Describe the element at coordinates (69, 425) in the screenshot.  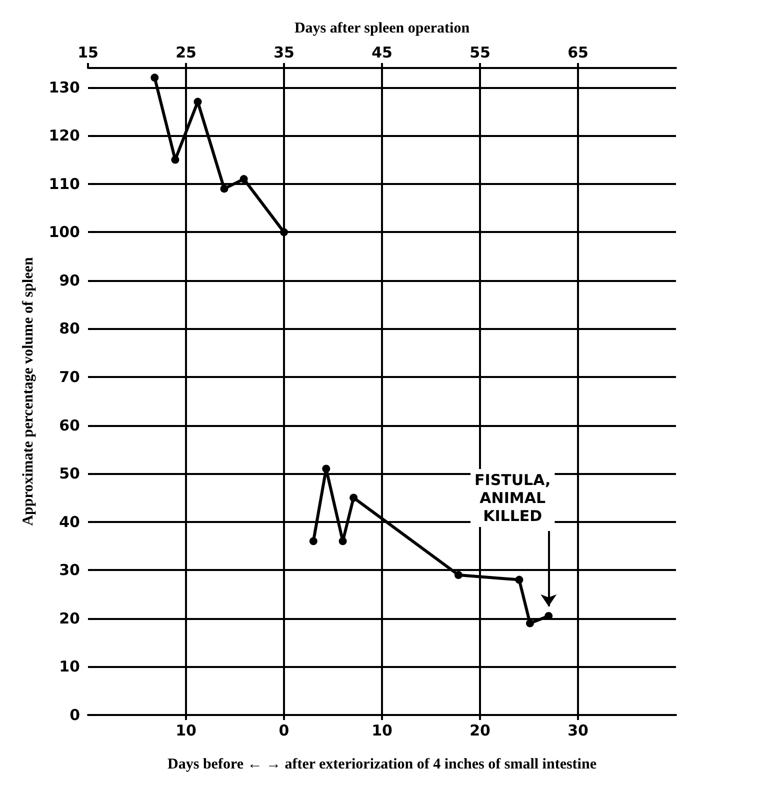
I see `y-tick-label: 60` at that location.